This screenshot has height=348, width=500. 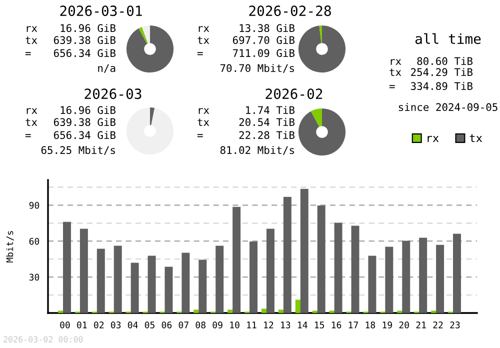 What do you see at coordinates (387, 325) in the screenshot?
I see `x-tick-label: 19` at bounding box center [387, 325].